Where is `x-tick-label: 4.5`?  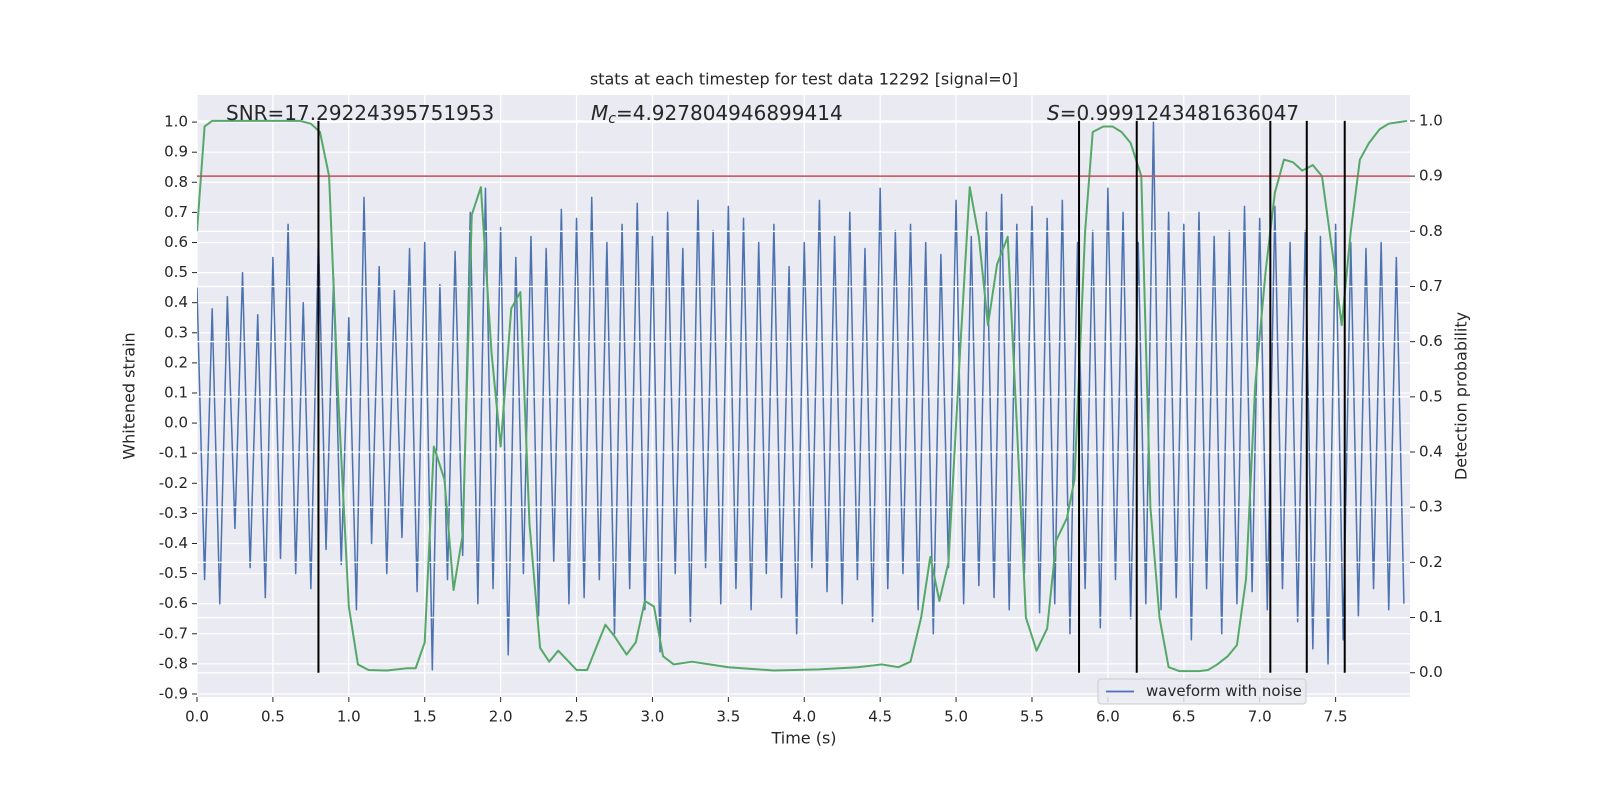
x-tick-label: 4.5 is located at coordinates (880, 717).